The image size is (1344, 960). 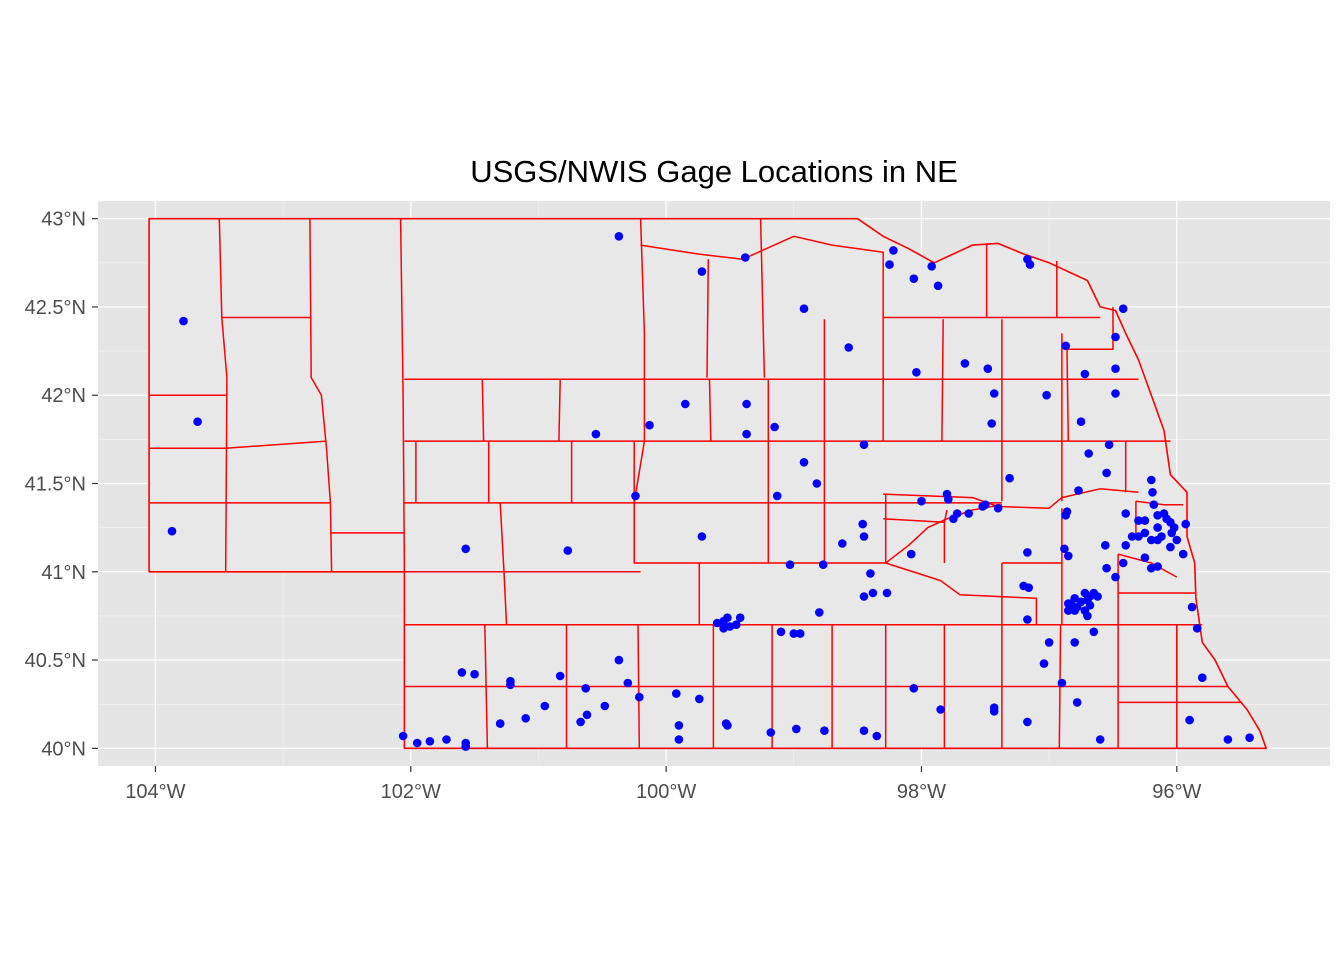 I want to click on y-tick-label: 43°N, so click(x=63, y=220).